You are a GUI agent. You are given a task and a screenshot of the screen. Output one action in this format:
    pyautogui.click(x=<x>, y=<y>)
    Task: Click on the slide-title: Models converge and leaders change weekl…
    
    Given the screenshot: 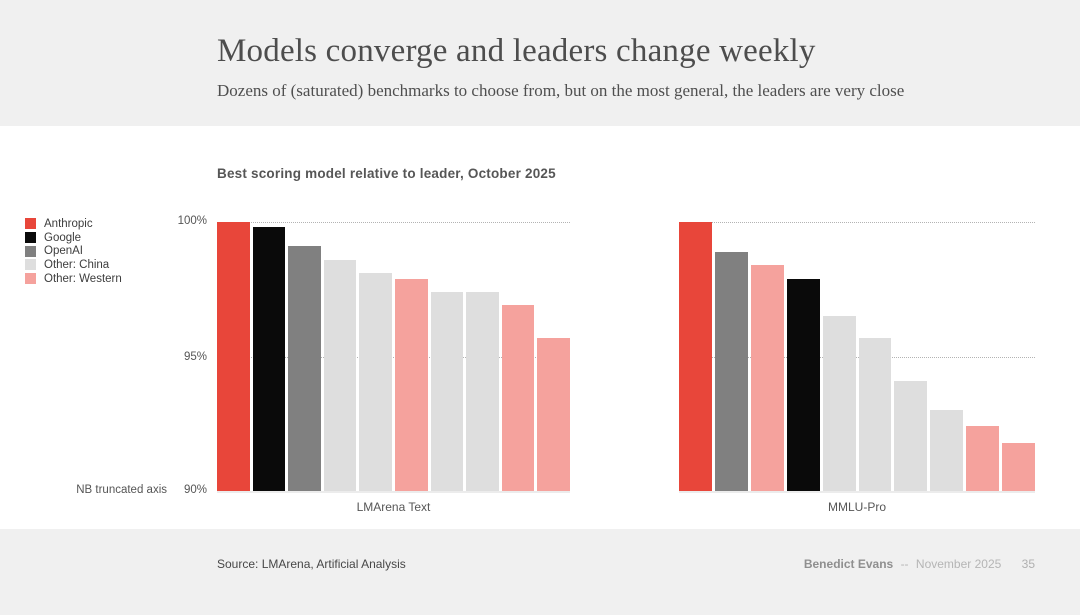 What is the action you would take?
    pyautogui.click(x=516, y=51)
    